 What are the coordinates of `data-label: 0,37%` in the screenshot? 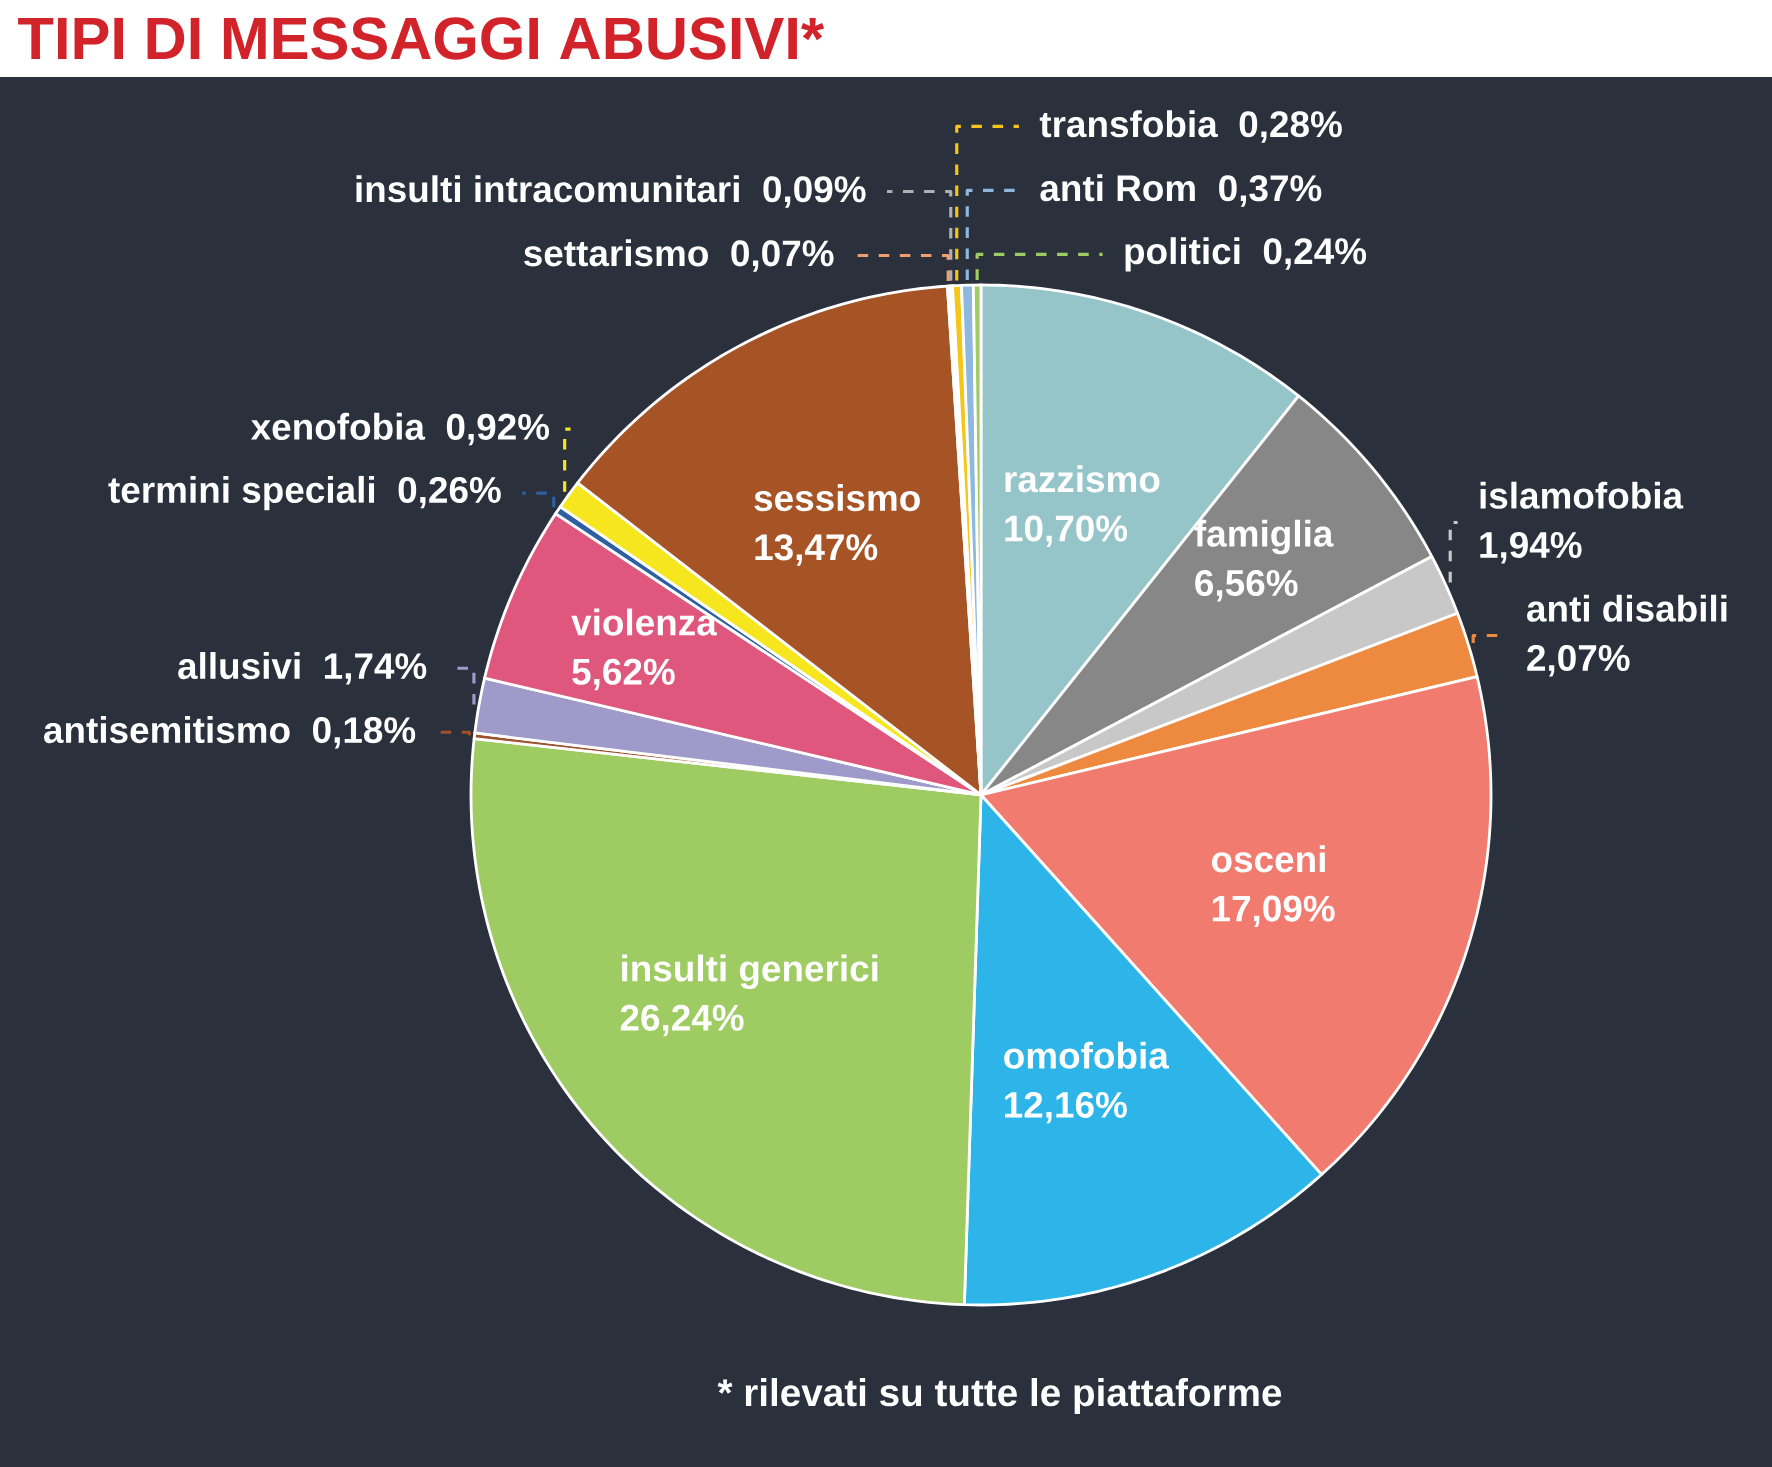 It's located at (1270, 191).